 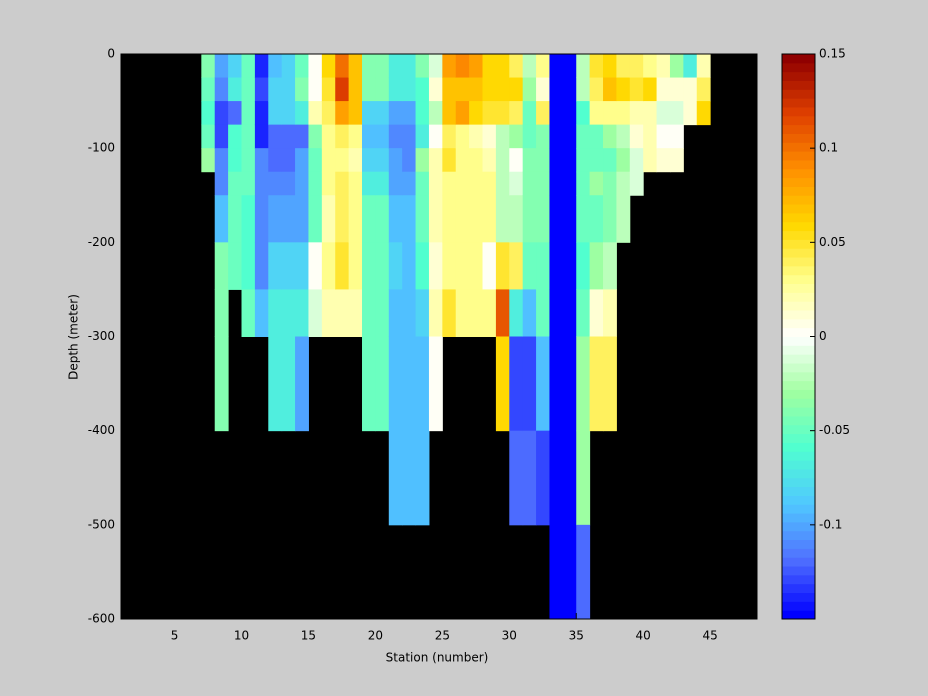 What do you see at coordinates (74, 337) in the screenshot?
I see `y-axis-label: Depth (meter)` at bounding box center [74, 337].